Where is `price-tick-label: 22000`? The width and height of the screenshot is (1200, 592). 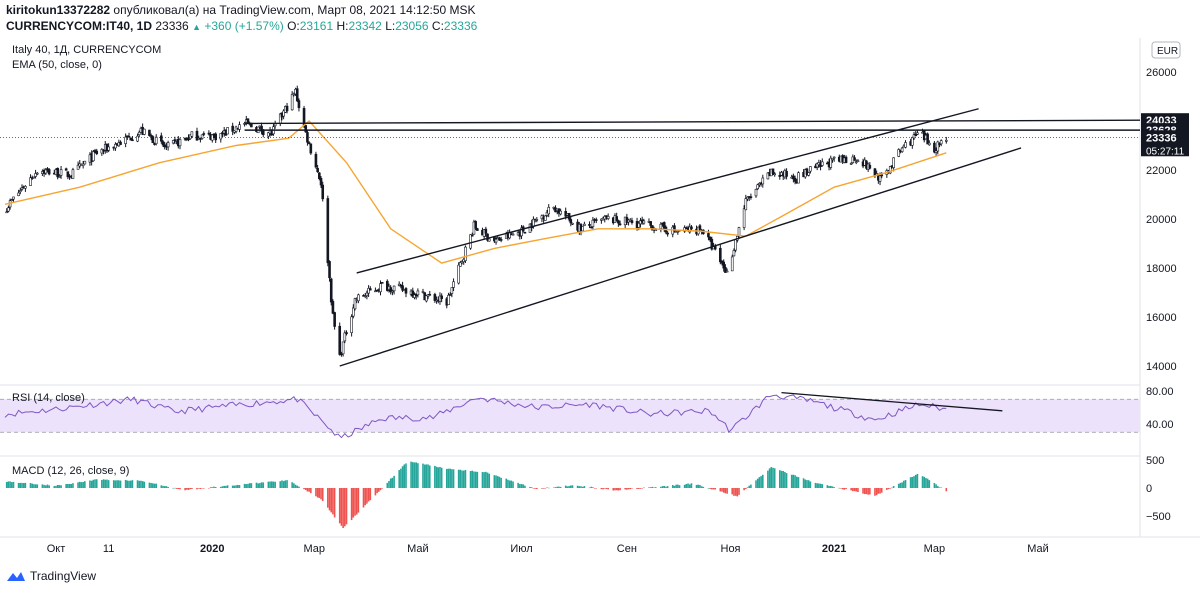 price-tick-label: 22000 is located at coordinates (1161, 171).